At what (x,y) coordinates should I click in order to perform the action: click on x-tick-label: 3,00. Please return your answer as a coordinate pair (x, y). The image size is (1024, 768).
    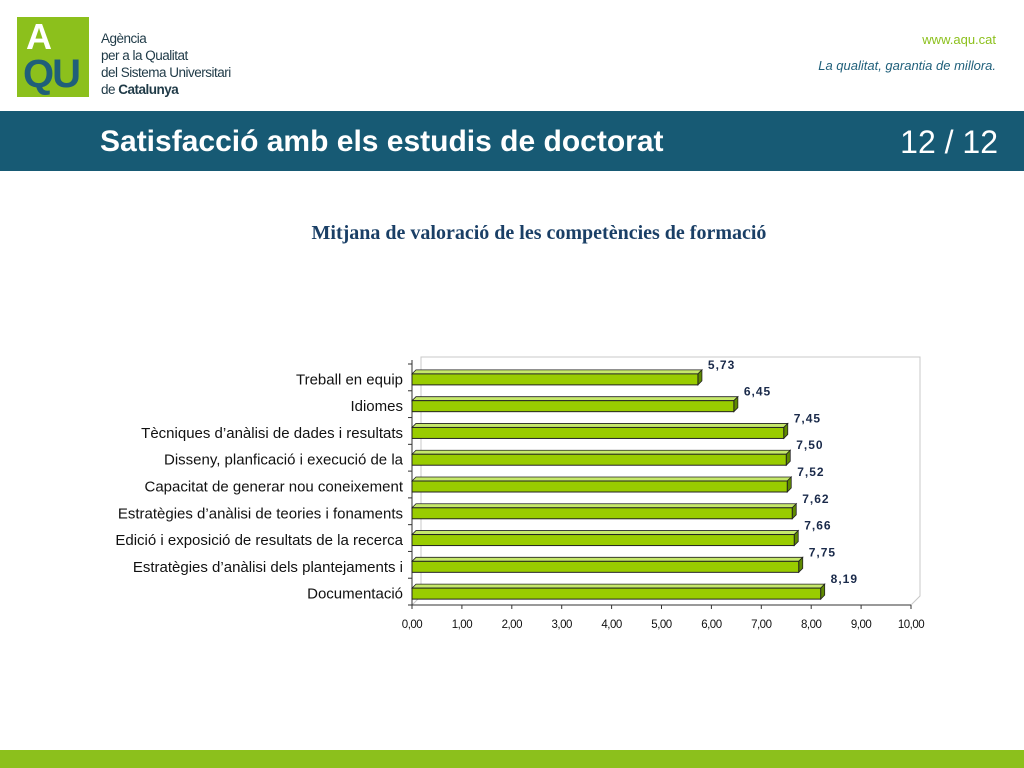
    Looking at the image, I should click on (562, 625).